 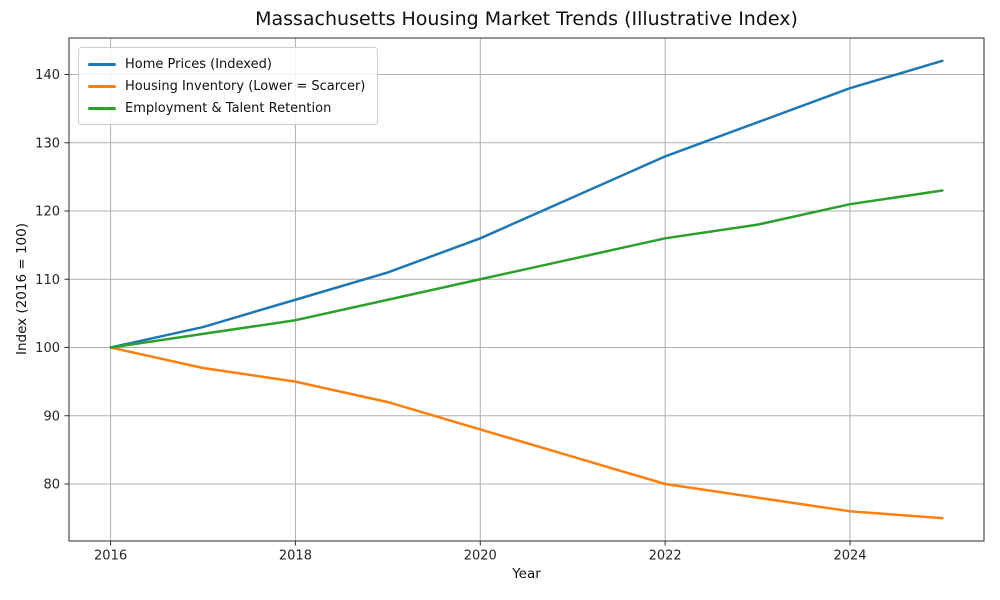 What do you see at coordinates (102, 108) in the screenshot?
I see `legend-swatch-employment` at bounding box center [102, 108].